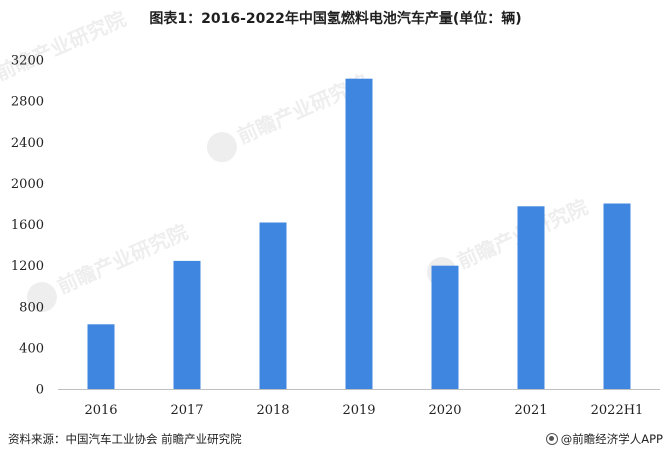 The image size is (671, 459). I want to click on x-tick-label: 2017, so click(186, 410).